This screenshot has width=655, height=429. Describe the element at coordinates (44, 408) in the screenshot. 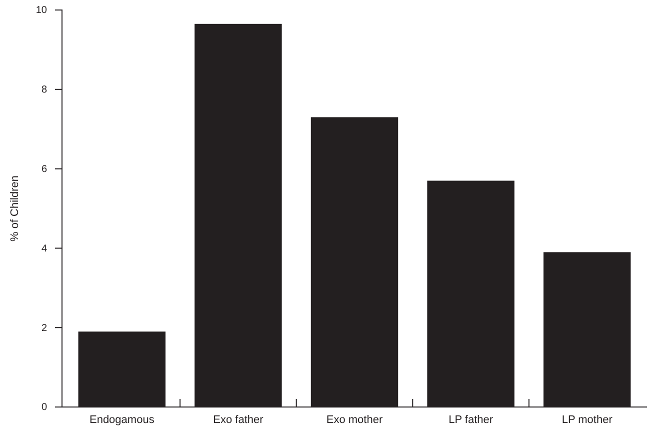

I see `y-tick-label: 0` at that location.